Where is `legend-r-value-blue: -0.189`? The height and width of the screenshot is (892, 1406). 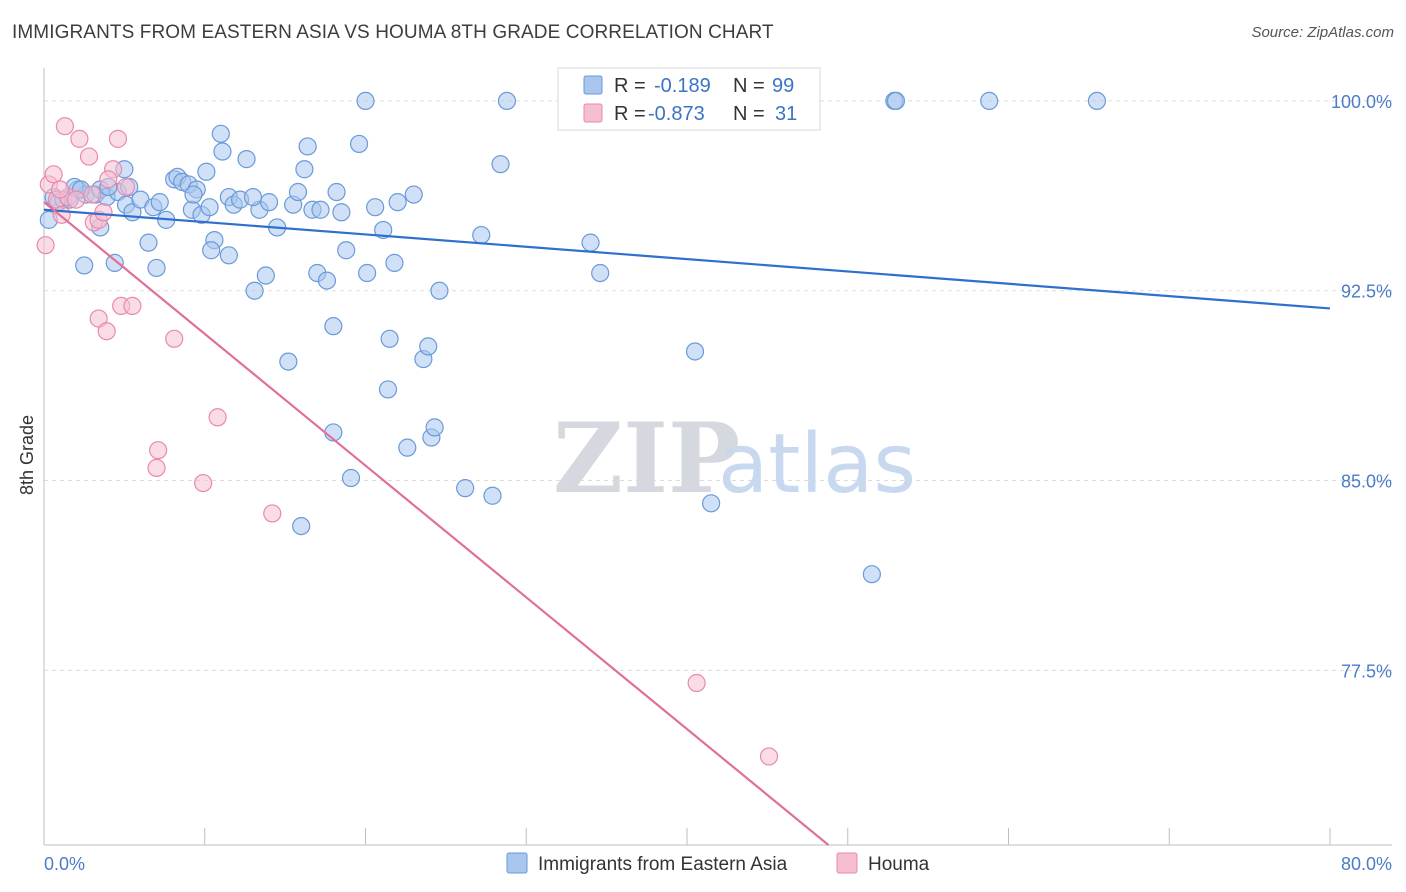
legend-r-value-blue: -0.189 is located at coordinates (682, 86).